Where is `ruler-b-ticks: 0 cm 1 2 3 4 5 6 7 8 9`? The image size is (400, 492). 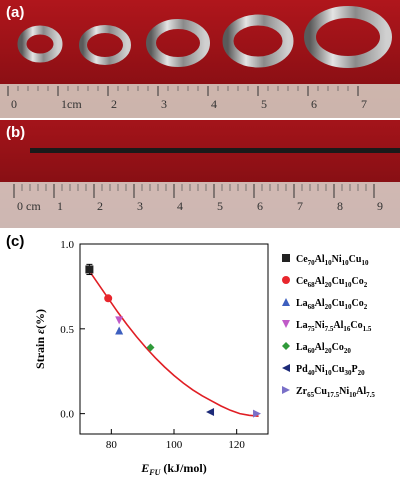
ruler-b-ticks: 0 cm 1 2 3 4 5 6 7 8 9 is located at coordinates (198, 198).